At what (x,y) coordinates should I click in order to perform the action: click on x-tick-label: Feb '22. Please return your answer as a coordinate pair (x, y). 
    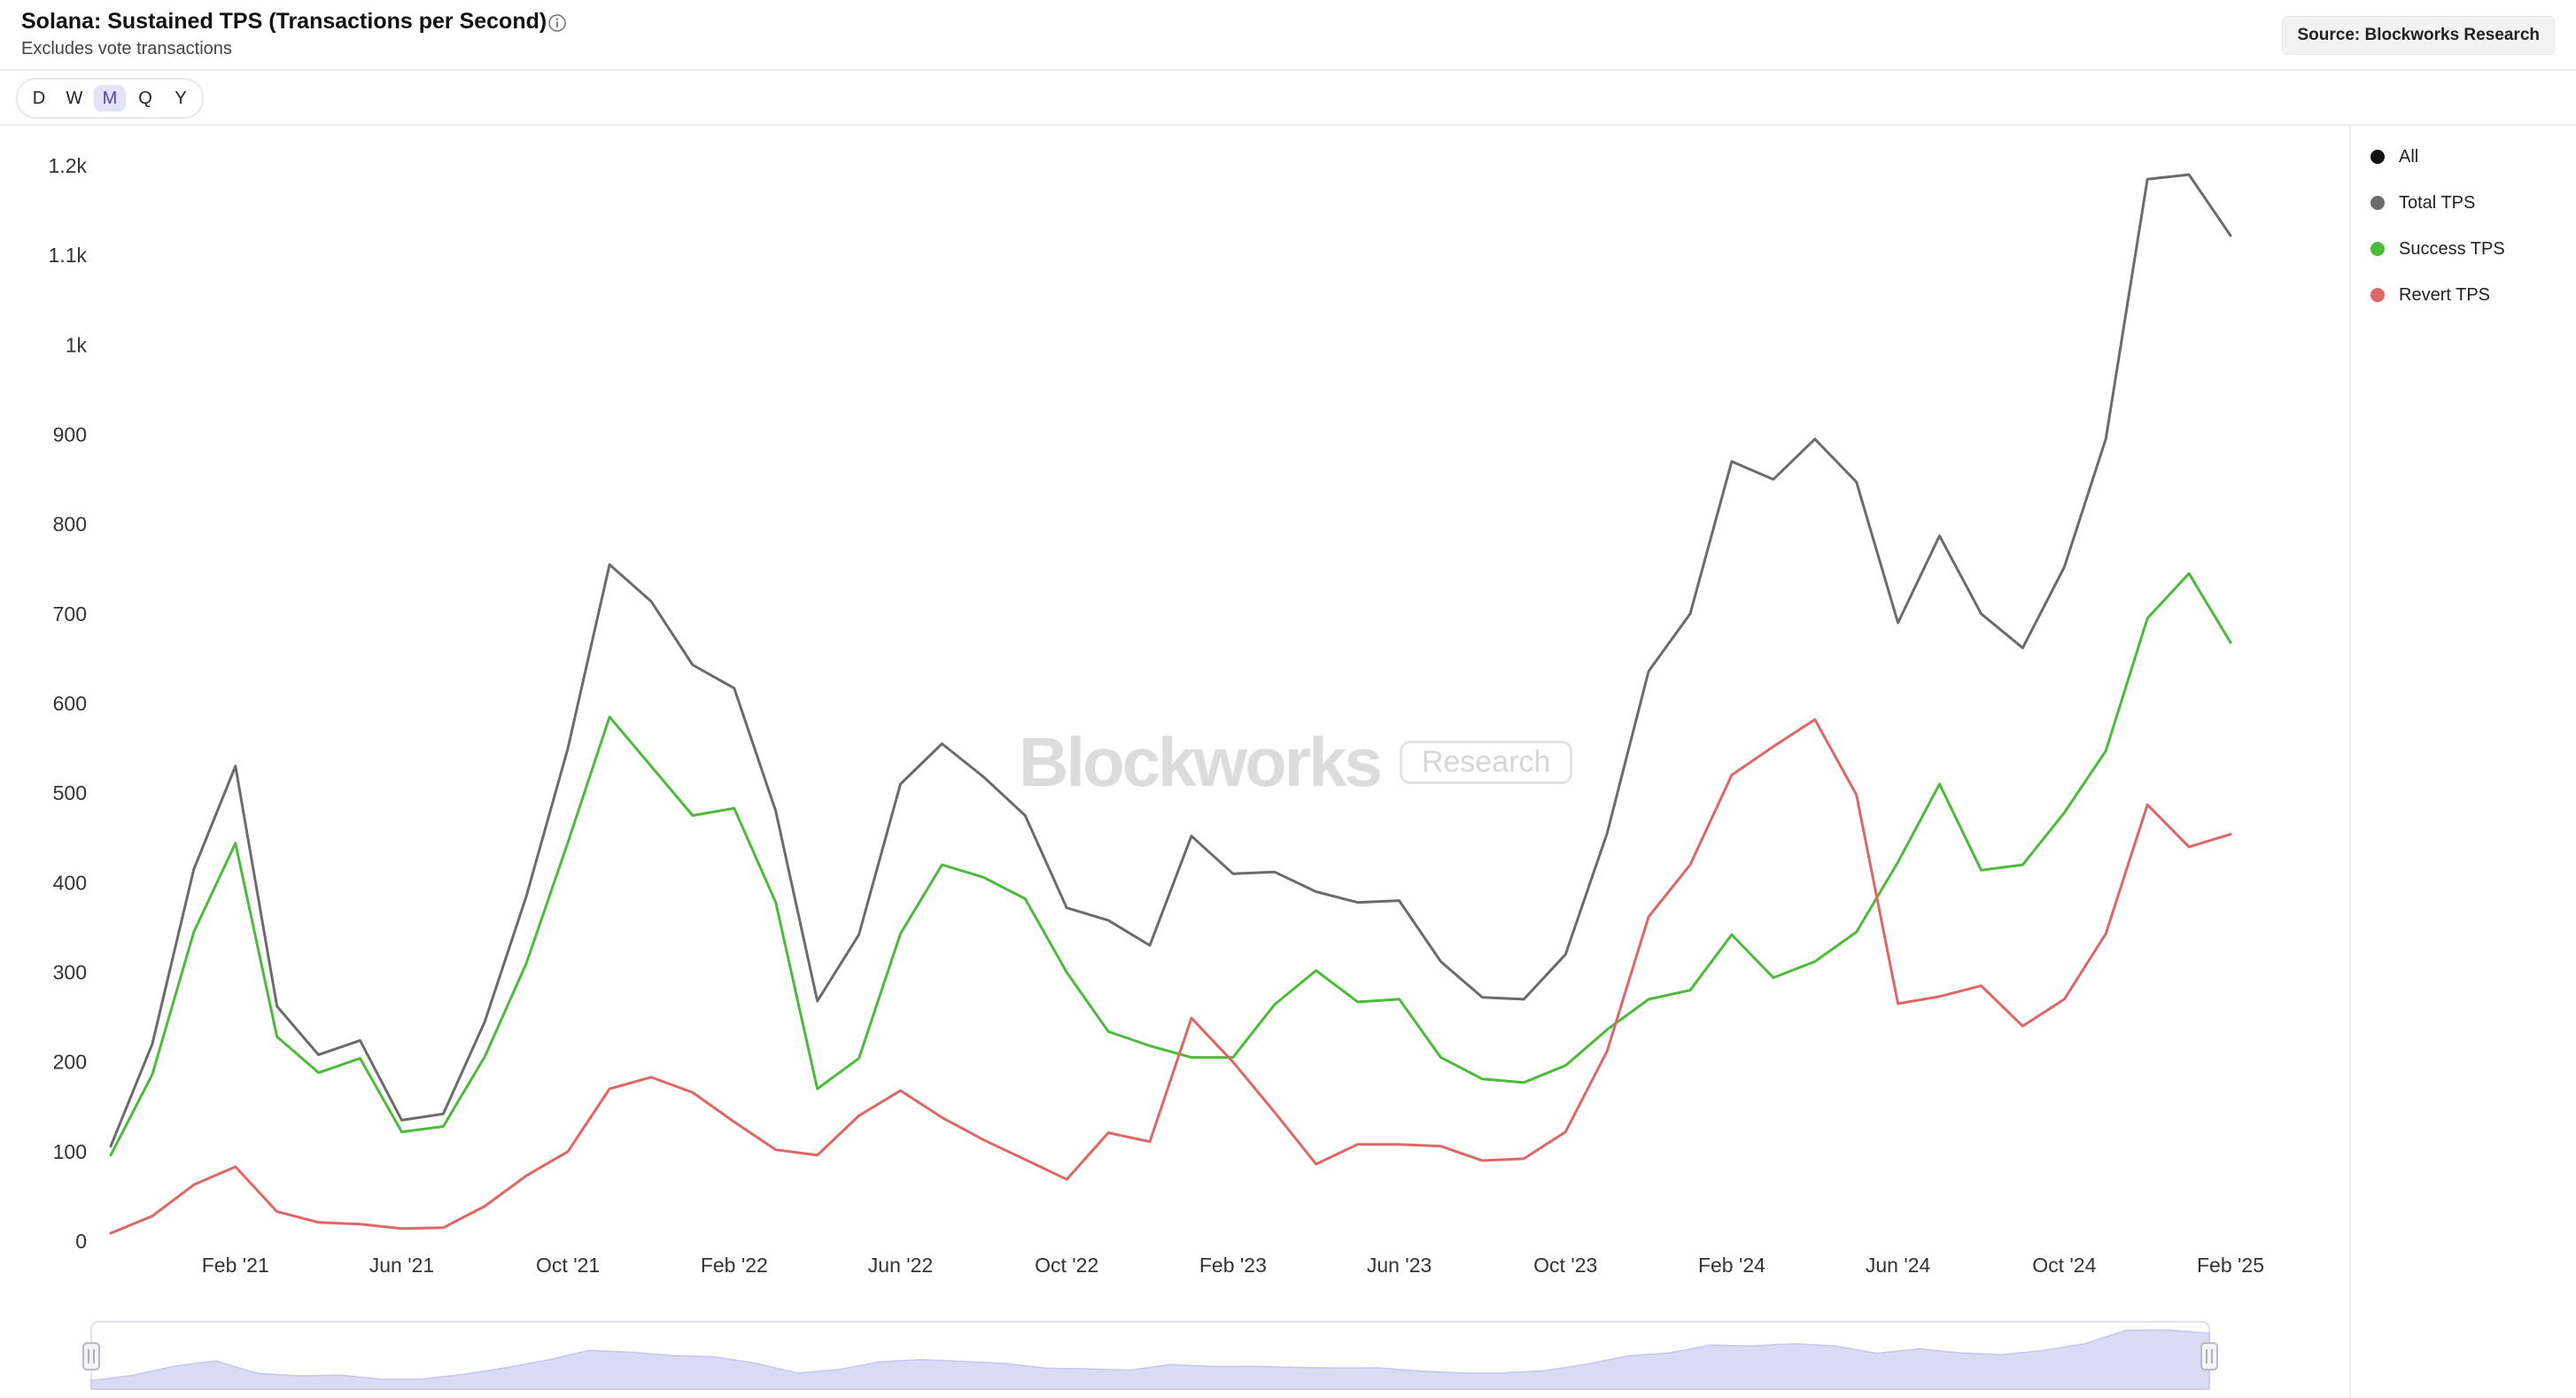
    Looking at the image, I should click on (734, 1265).